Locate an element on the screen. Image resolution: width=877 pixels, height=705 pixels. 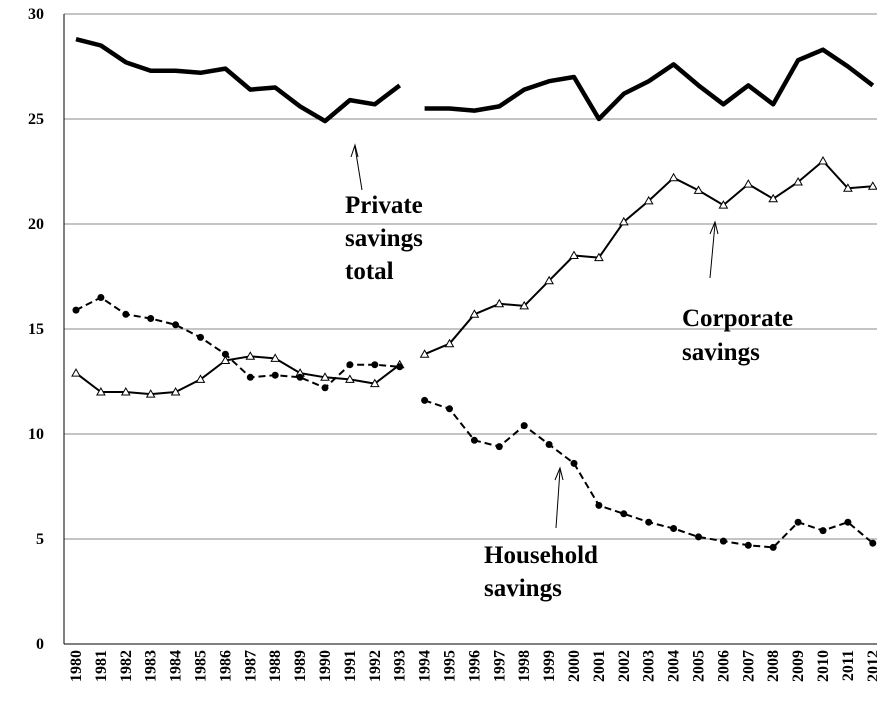
x-tick-label: 1986 is located at coordinates (225, 666).